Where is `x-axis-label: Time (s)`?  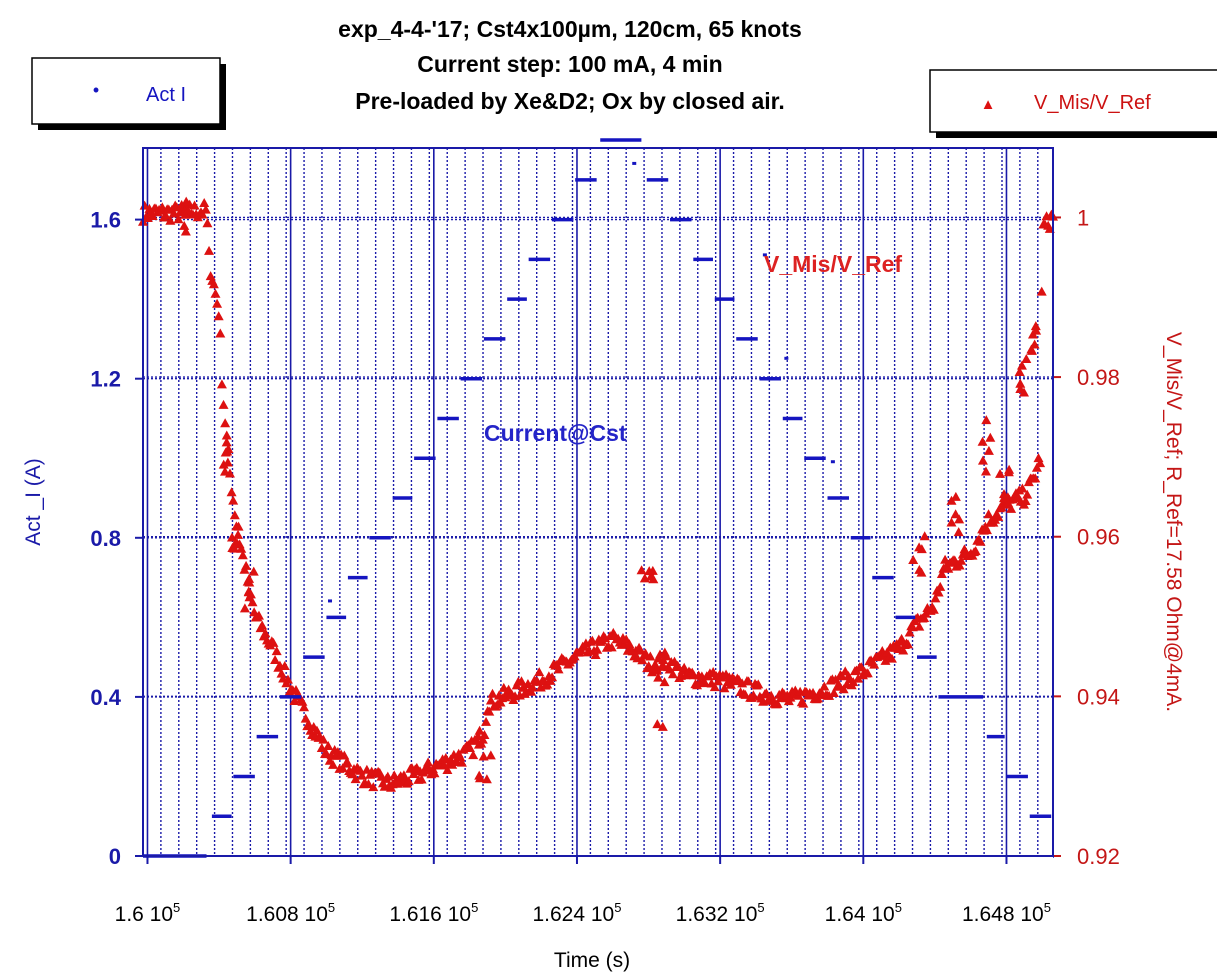 x-axis-label: Time (s) is located at coordinates (592, 960).